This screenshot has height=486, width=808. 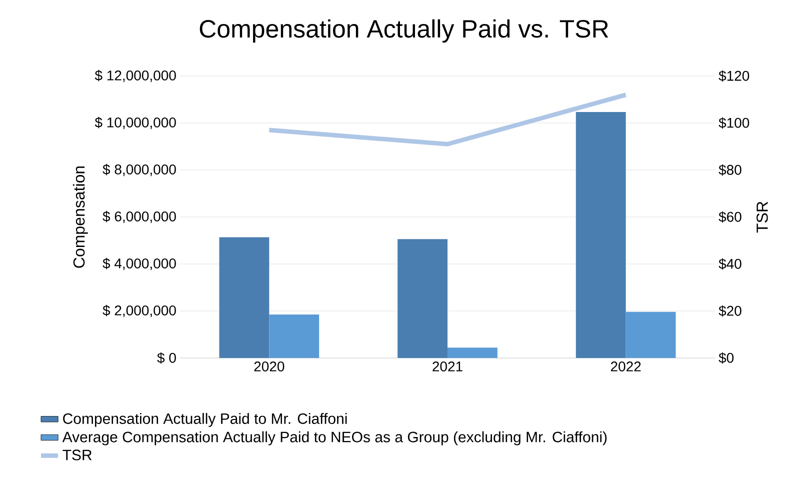 What do you see at coordinates (135, 123) in the screenshot?
I see `y-tick-label: $ 10,000,000` at bounding box center [135, 123].